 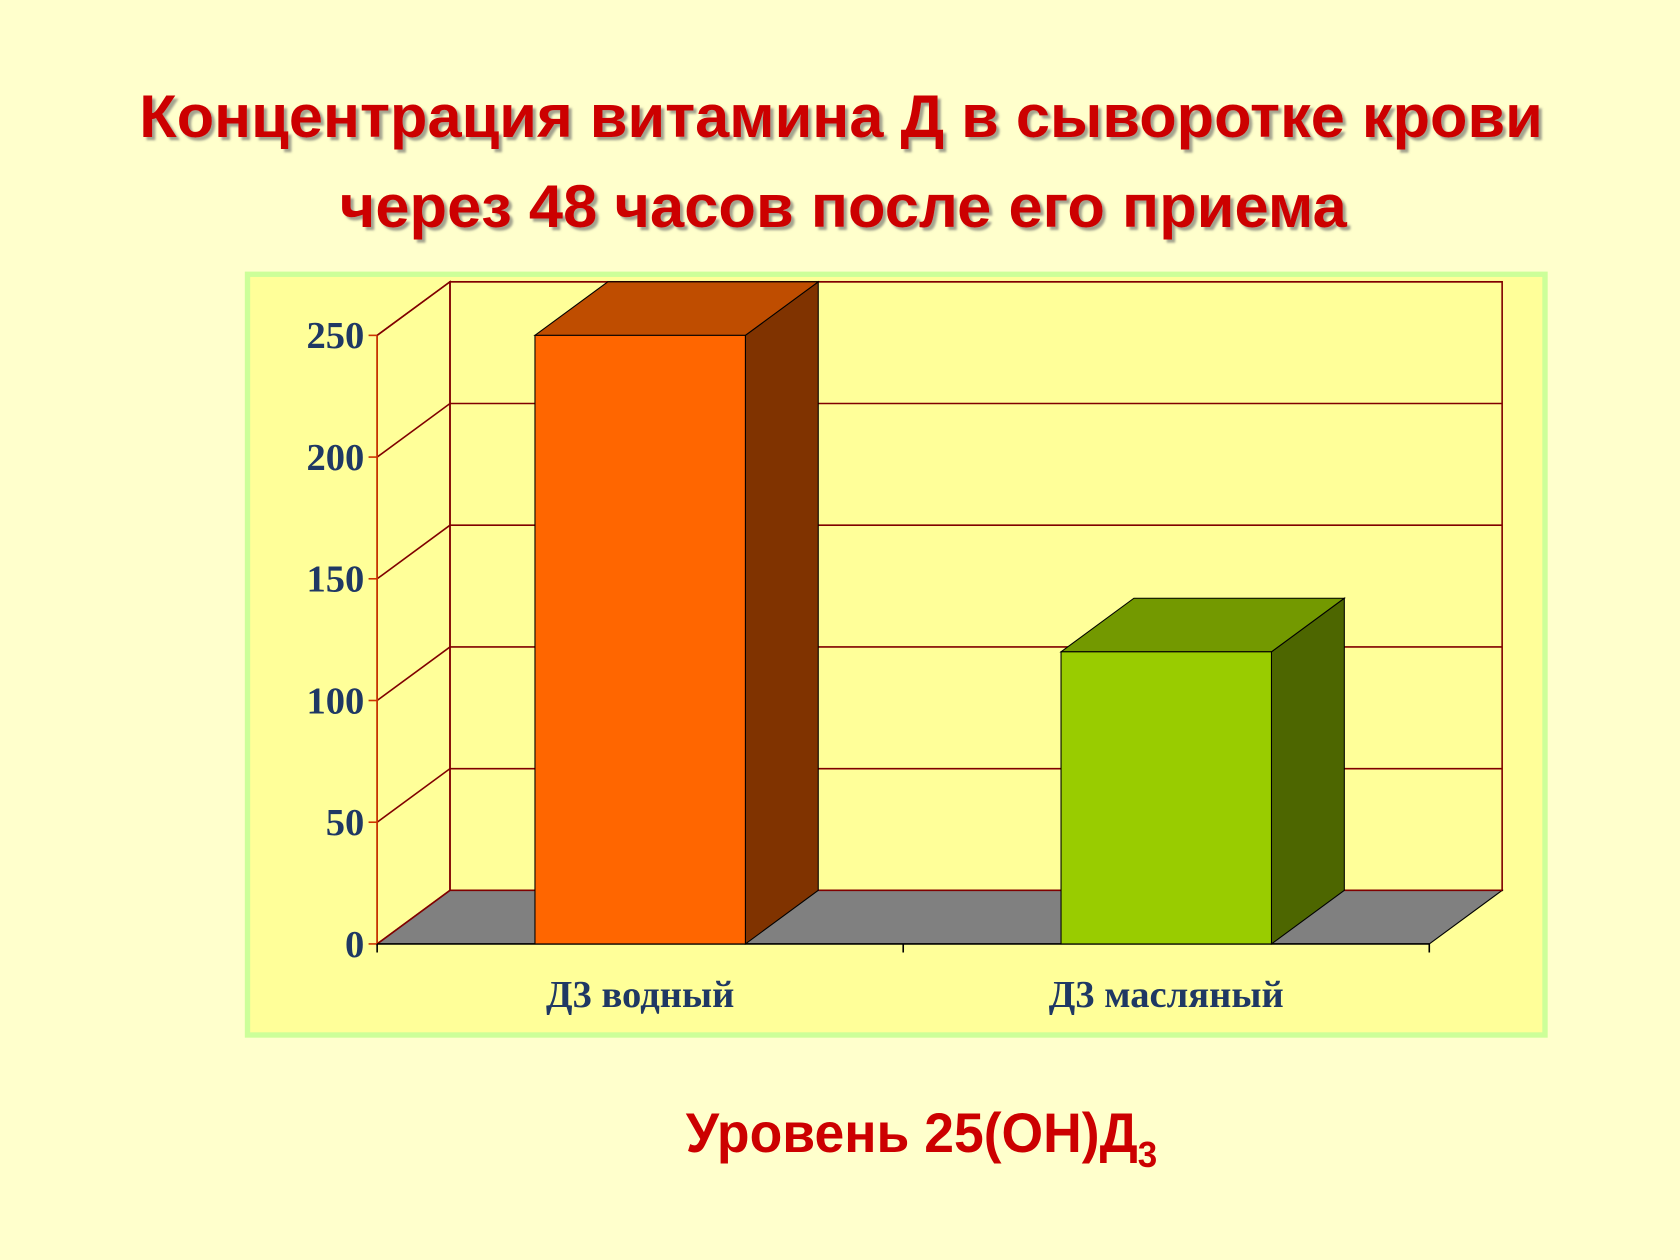 What do you see at coordinates (354, 945) in the screenshot?
I see `y-tick-label: 0` at bounding box center [354, 945].